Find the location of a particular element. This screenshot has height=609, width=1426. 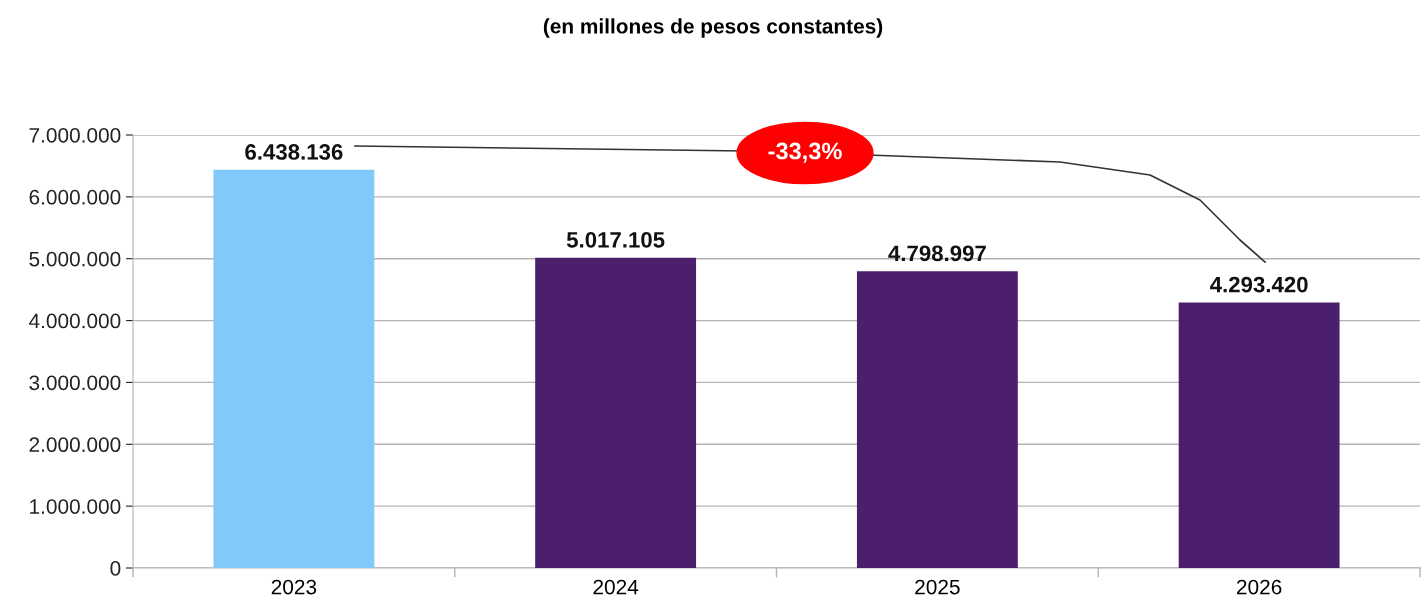

annotation: -33,3% is located at coordinates (805, 152).